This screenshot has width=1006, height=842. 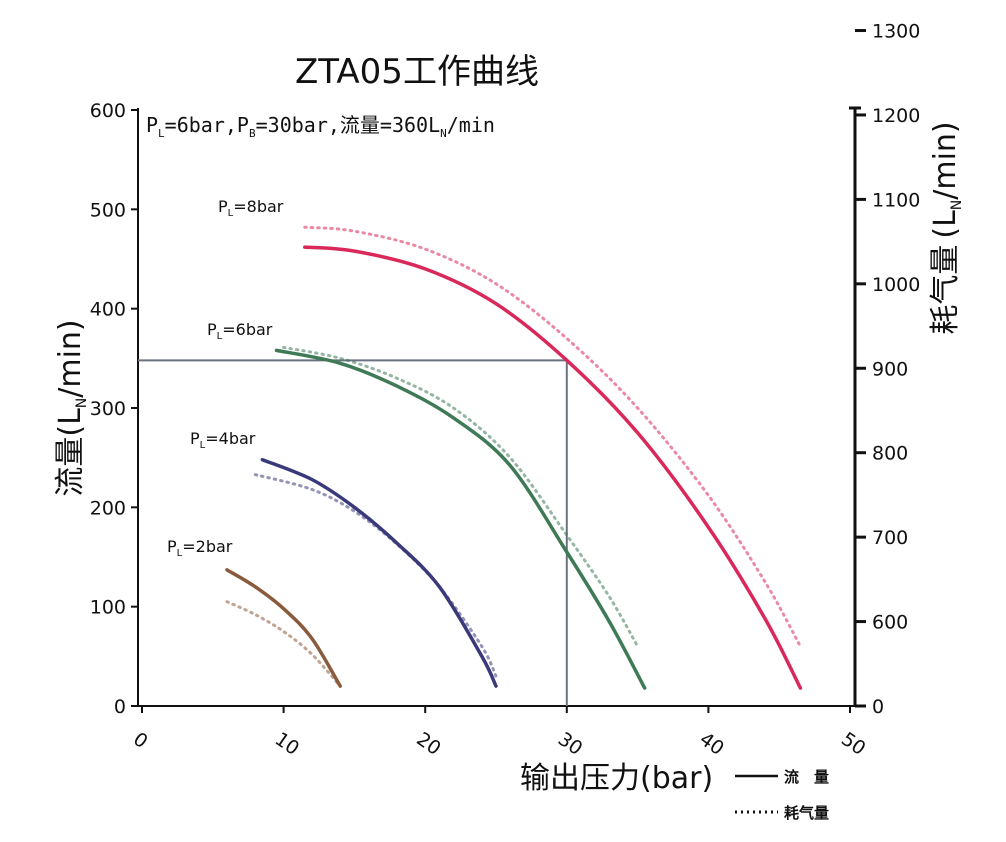 I want to click on curve-label-6bar: PL=6bar, so click(x=240, y=331).